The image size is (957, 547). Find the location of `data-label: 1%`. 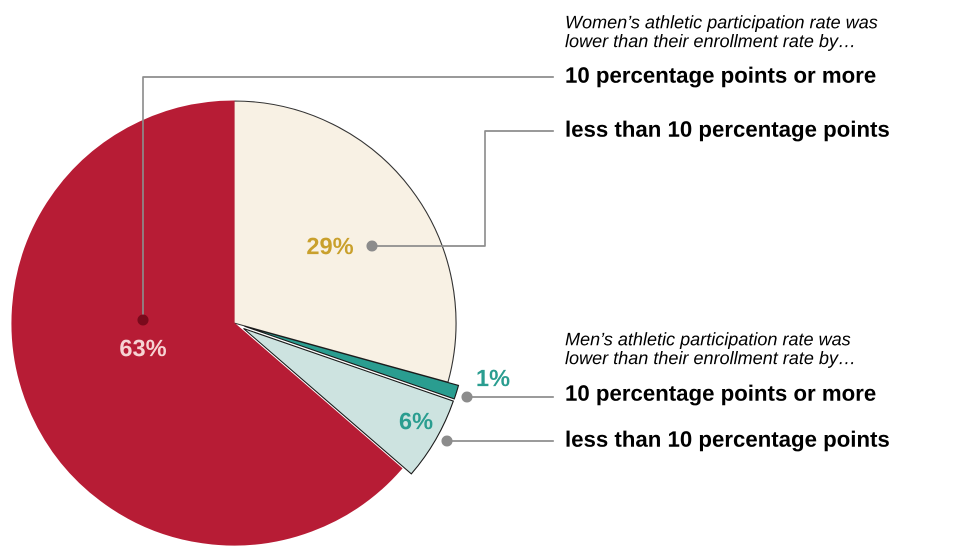

data-label: 1% is located at coordinates (493, 378).